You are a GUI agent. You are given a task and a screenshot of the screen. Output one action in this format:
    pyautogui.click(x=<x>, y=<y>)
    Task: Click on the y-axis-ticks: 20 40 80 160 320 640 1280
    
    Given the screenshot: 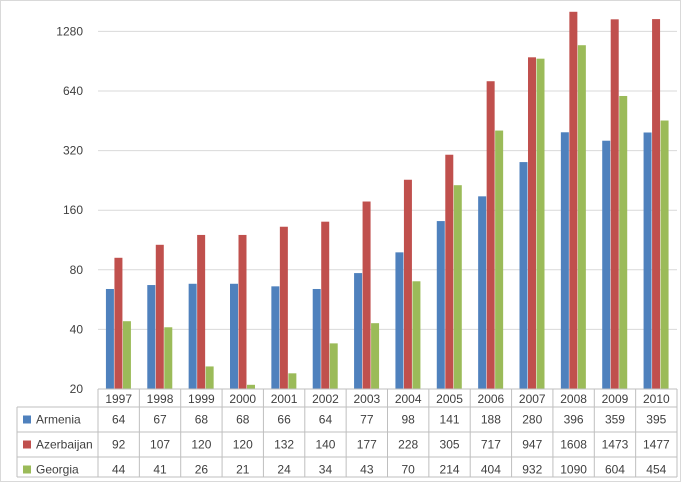 What is the action you would take?
    pyautogui.click(x=69, y=210)
    